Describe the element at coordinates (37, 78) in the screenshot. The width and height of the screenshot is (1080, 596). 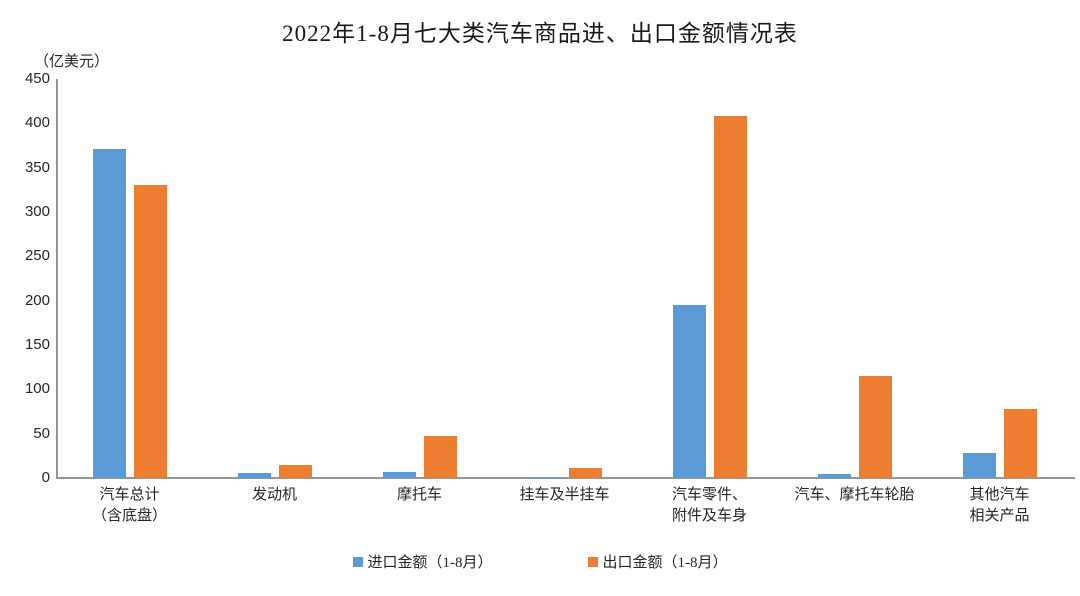
I see `y-tick-label: 450` at that location.